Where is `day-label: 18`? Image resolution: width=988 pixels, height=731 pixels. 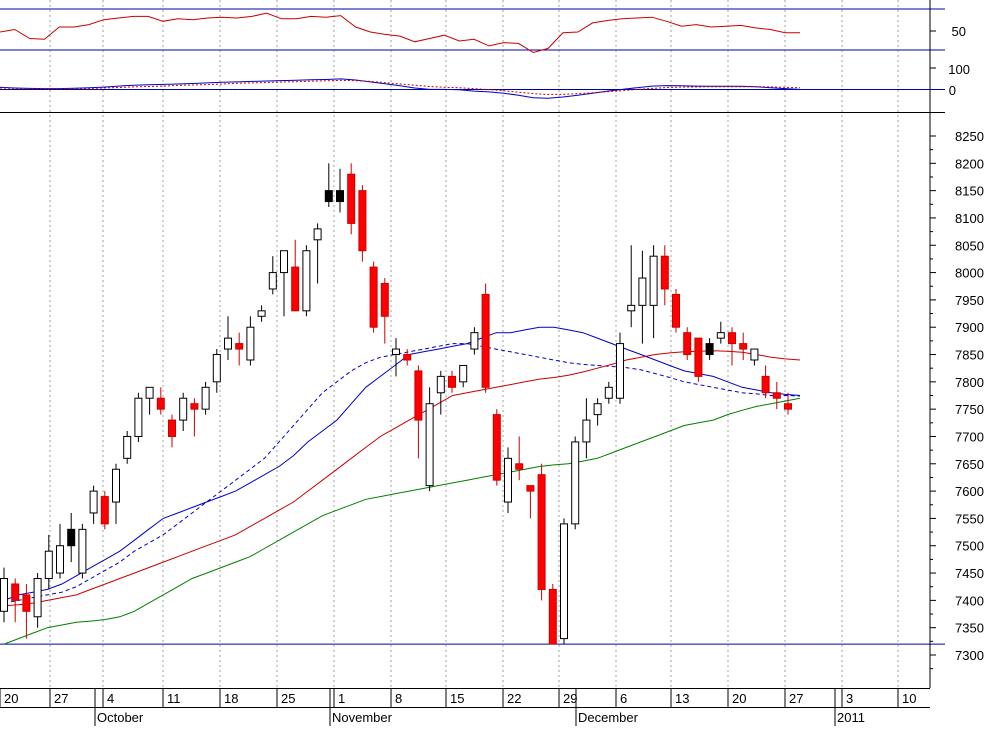
day-label: 18 is located at coordinates (231, 698).